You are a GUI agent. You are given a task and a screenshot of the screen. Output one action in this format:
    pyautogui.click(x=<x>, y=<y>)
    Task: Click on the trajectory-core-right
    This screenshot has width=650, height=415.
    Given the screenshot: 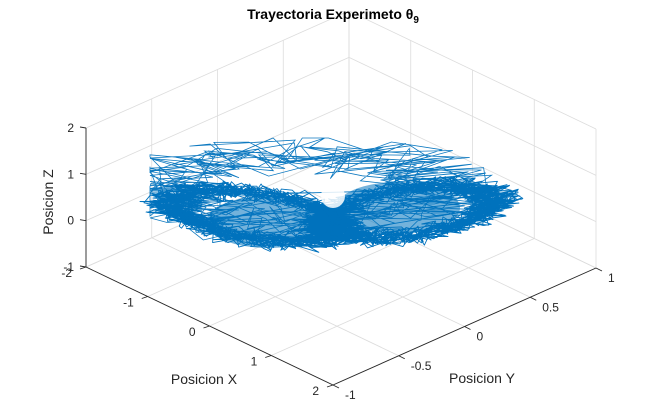 What is the action you would take?
    pyautogui.click(x=398, y=208)
    